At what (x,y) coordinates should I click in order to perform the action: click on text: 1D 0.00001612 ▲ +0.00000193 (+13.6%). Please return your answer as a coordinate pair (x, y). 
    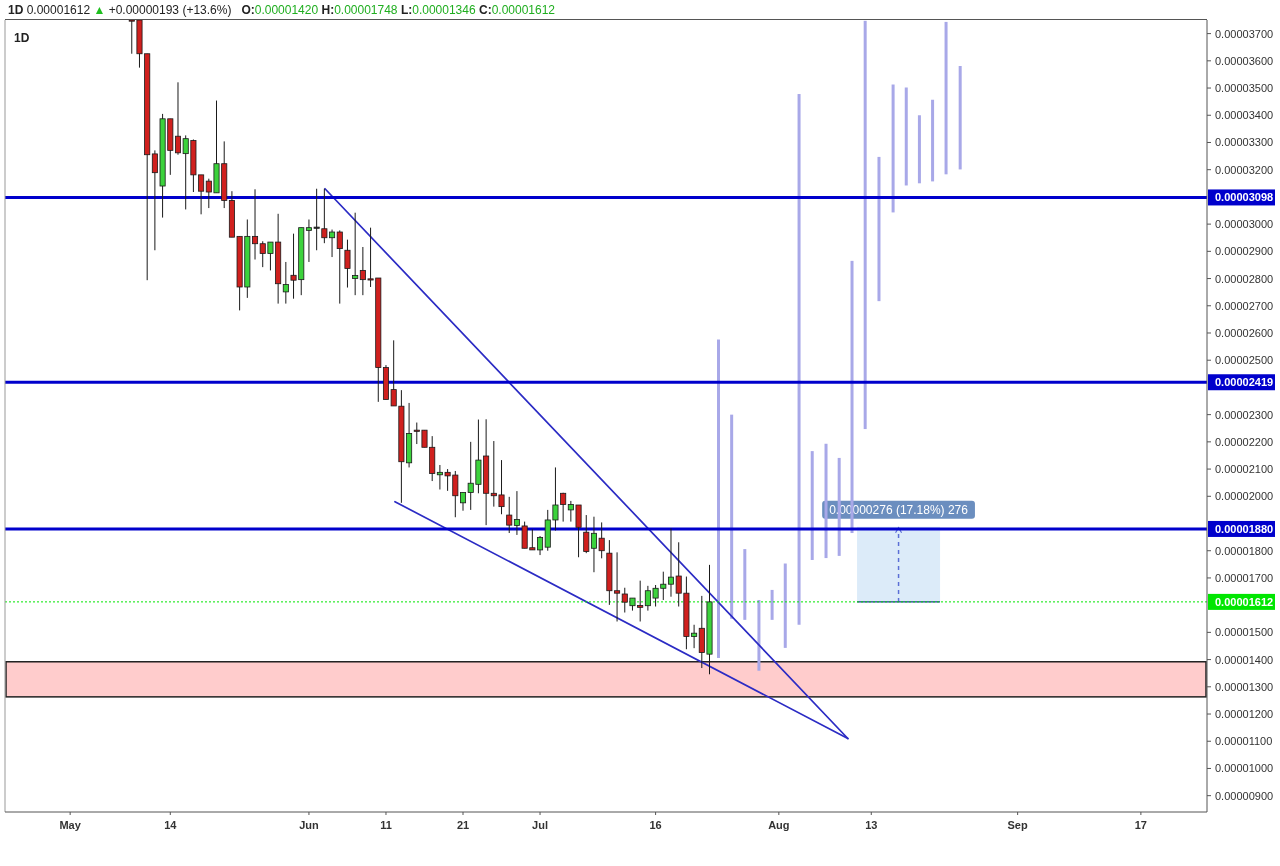
    Looking at the image, I should click on (120, 10).